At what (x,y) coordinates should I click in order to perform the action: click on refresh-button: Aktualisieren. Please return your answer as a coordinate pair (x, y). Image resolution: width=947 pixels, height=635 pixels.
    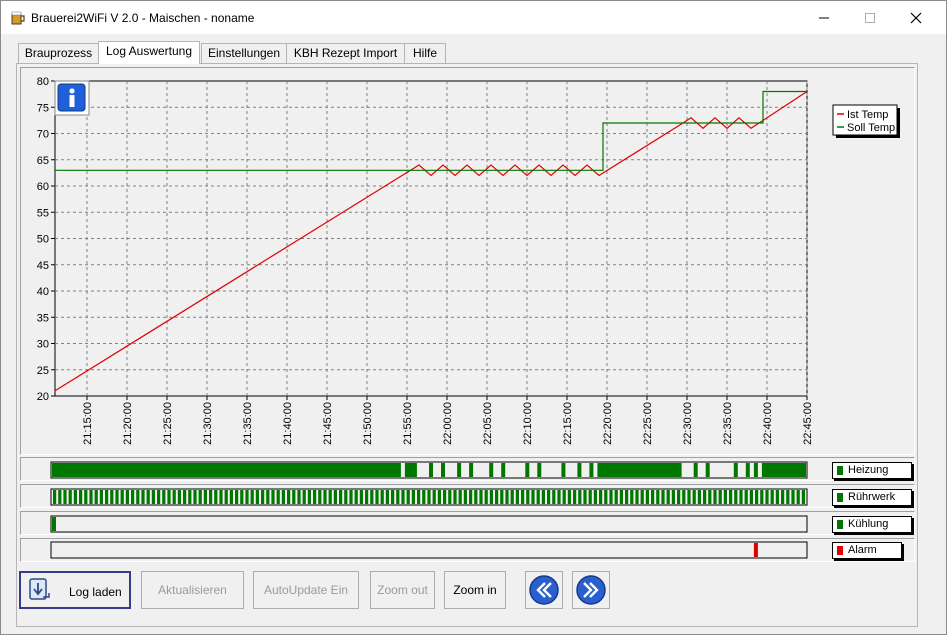
    Looking at the image, I should click on (192, 590).